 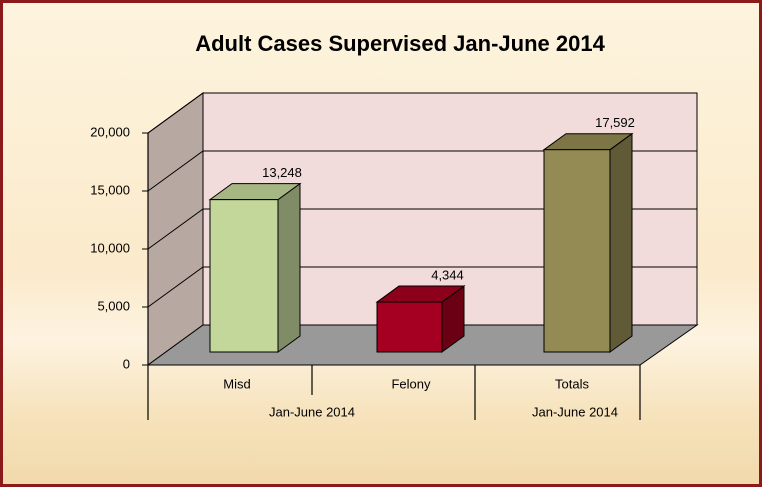 What do you see at coordinates (400, 43) in the screenshot?
I see `chart-title: Adult Cases Supervised Jan-June 2014` at bounding box center [400, 43].